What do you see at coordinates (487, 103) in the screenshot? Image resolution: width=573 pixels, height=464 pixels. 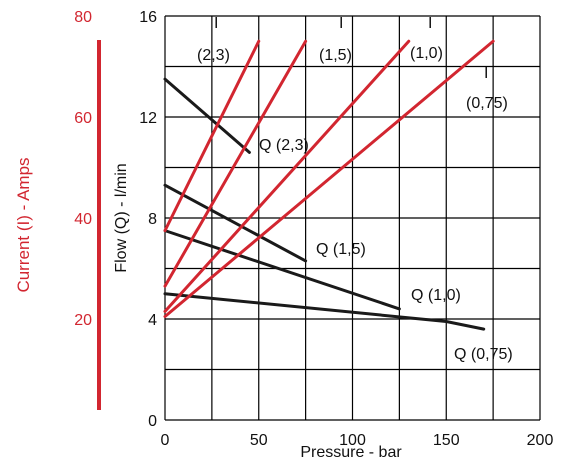 I see `current-series-label: (0,75)` at bounding box center [487, 103].